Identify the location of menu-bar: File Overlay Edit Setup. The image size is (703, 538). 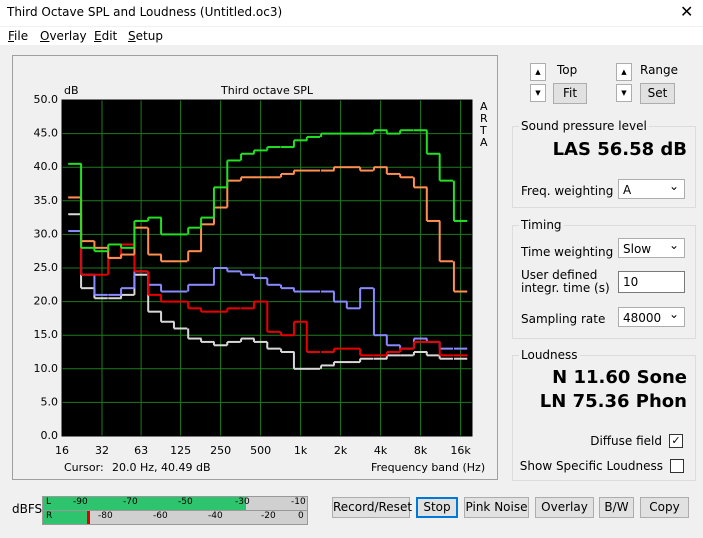
(351, 36).